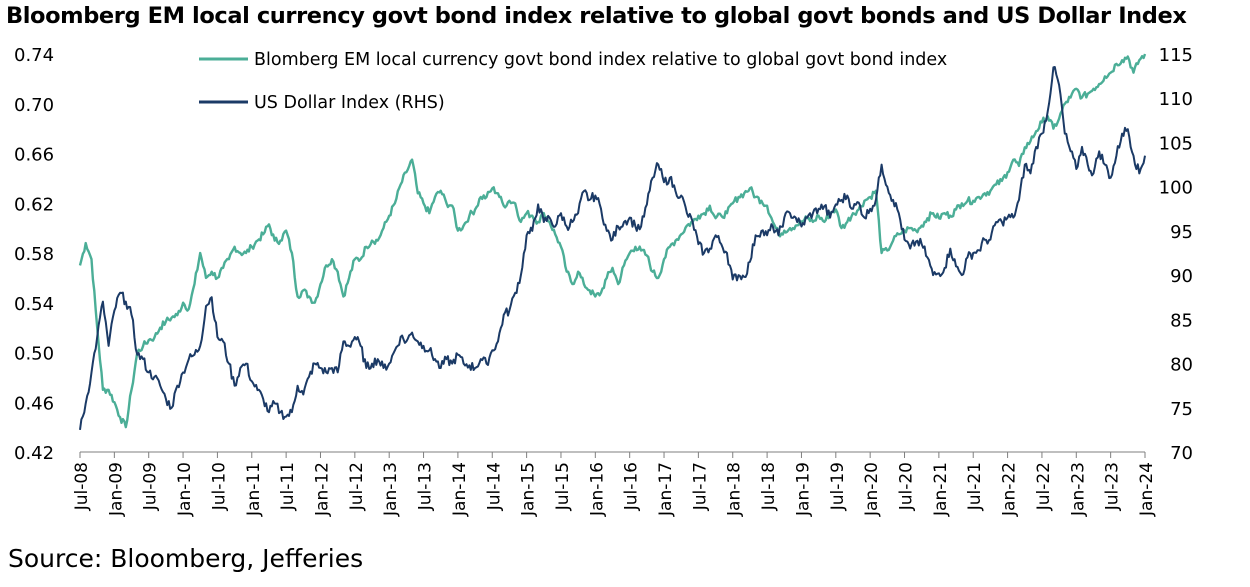 The width and height of the screenshot is (1250, 587). I want to click on x-tick-label: Jan-15, so click(529, 489).